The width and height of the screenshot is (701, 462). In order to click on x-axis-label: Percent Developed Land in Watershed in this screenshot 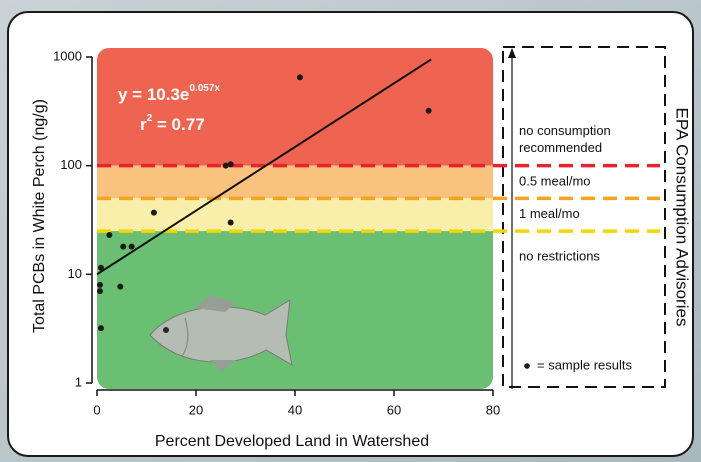, I will do `click(292, 441)`.